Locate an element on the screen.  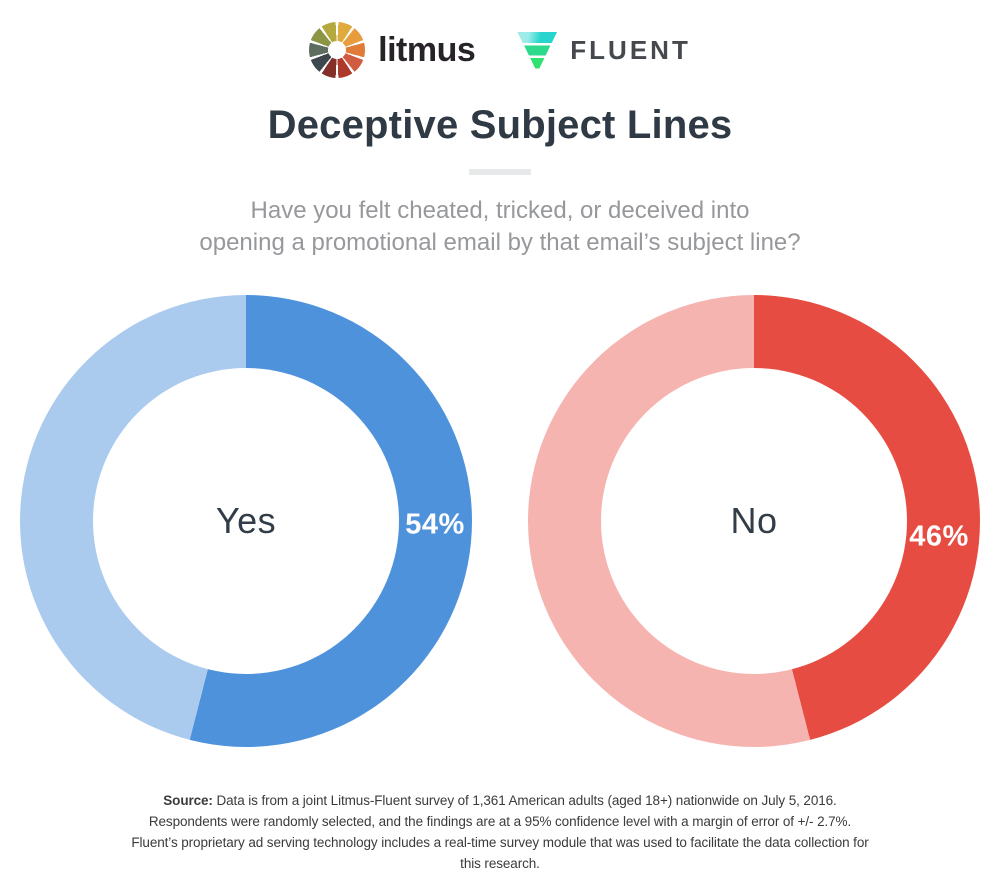
donut-label-no: No is located at coordinates (754, 520).